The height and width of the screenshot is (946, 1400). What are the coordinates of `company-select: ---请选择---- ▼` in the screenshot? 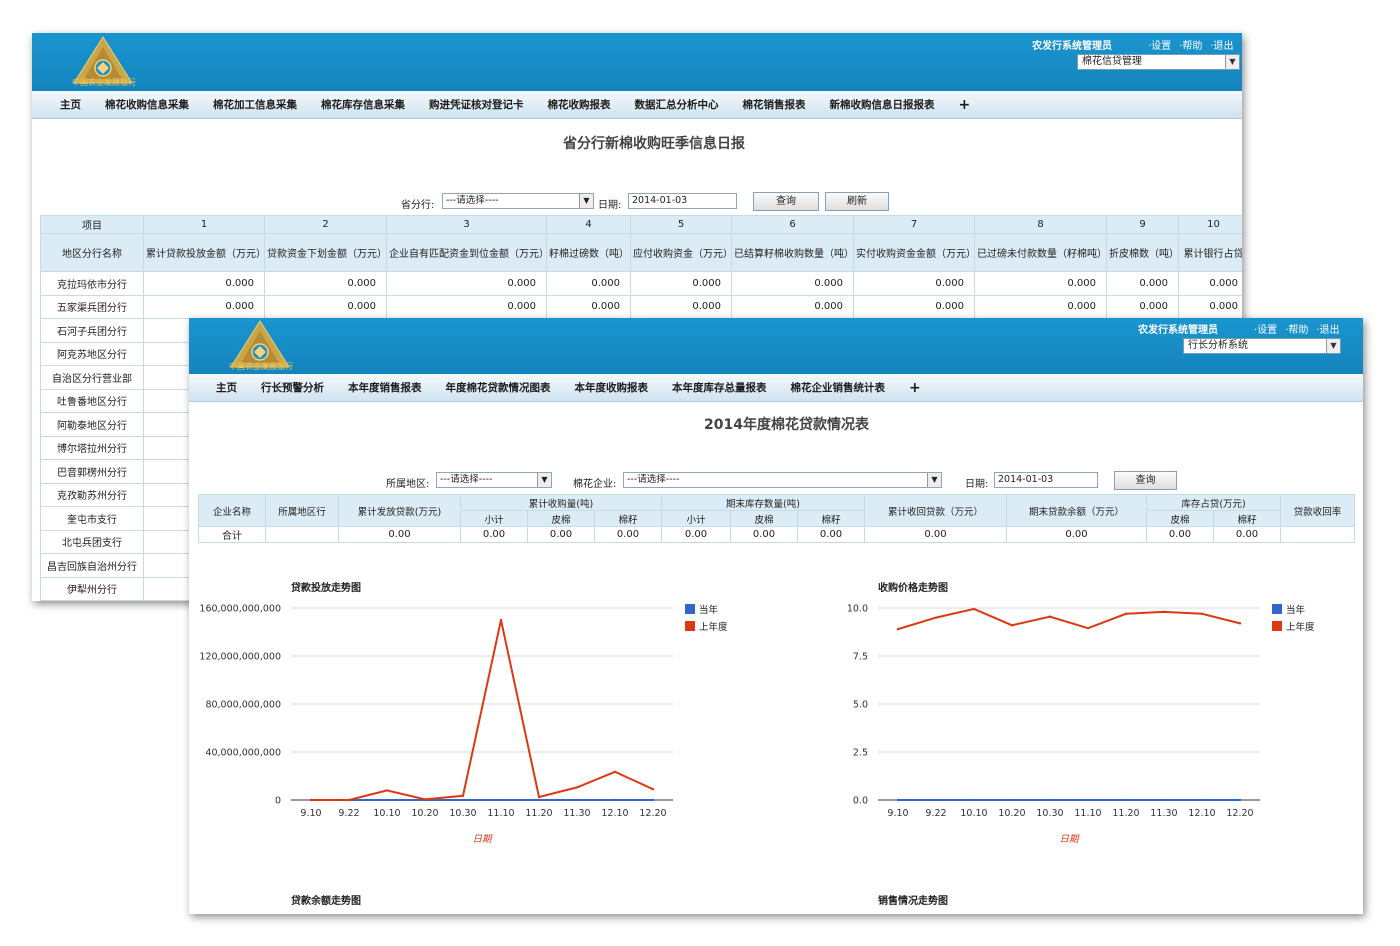 It's located at (782, 480).